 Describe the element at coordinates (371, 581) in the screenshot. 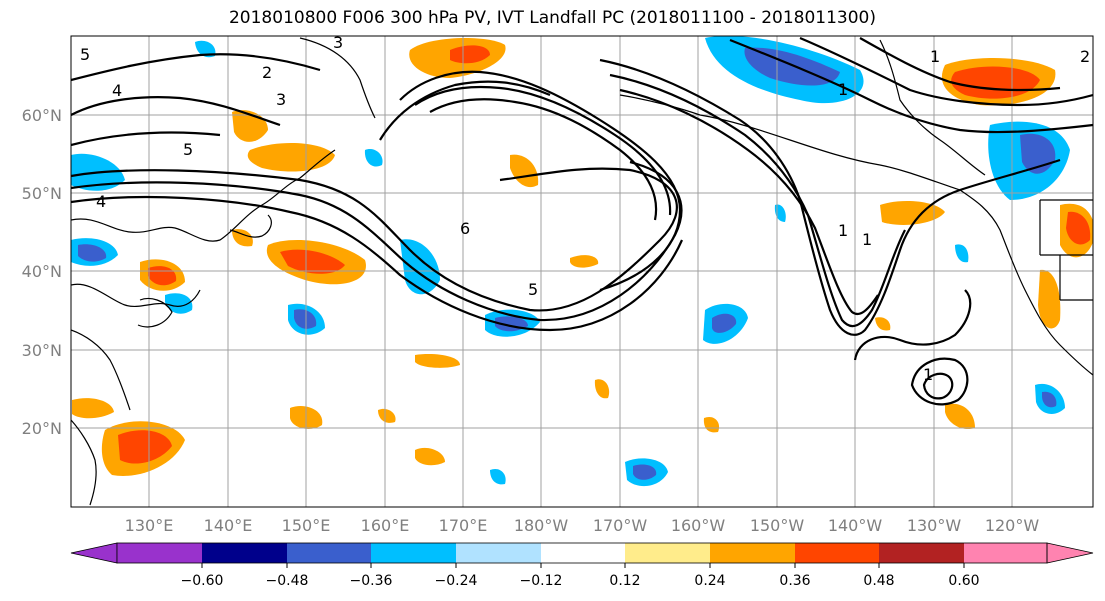

I see `colorbar-tick-label: −0.36` at that location.